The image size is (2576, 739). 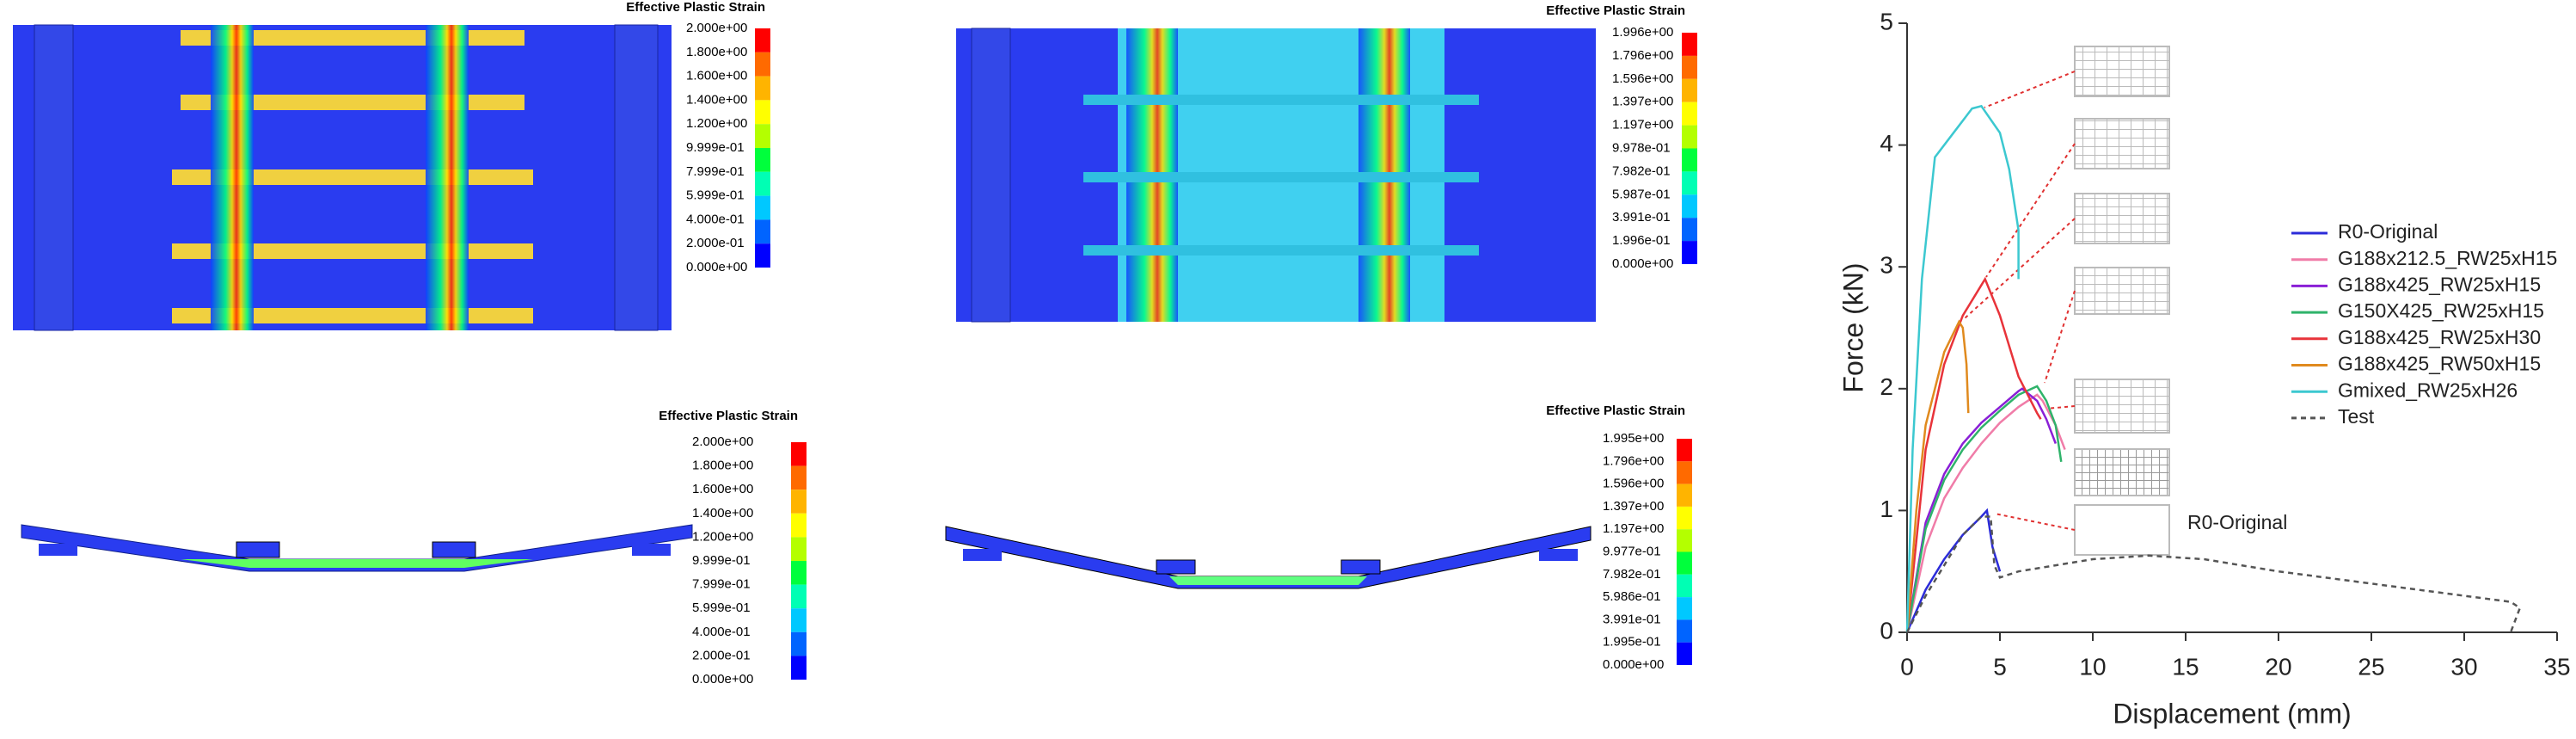 What do you see at coordinates (1886, 265) in the screenshot?
I see `y-tick-label: 3` at bounding box center [1886, 265].